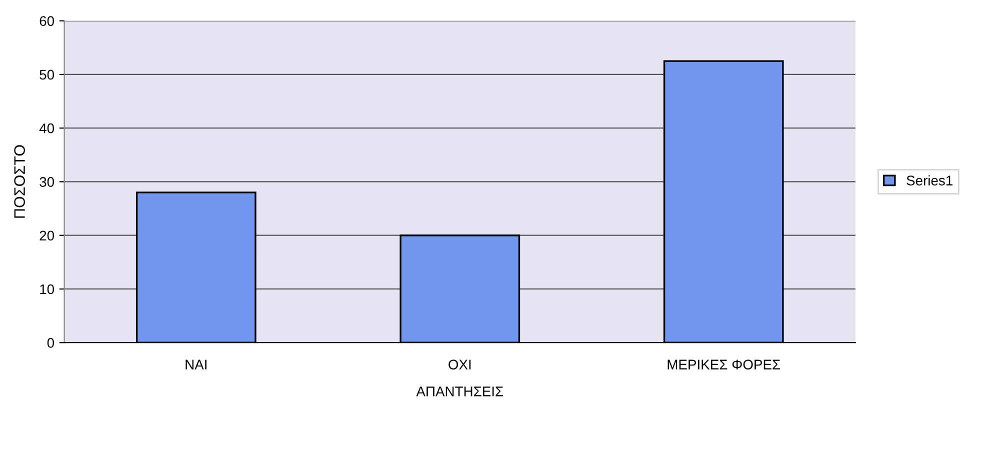 Image resolution: width=989 pixels, height=463 pixels. I want to click on x-tick-label: ΟΧΙ, so click(459, 365).